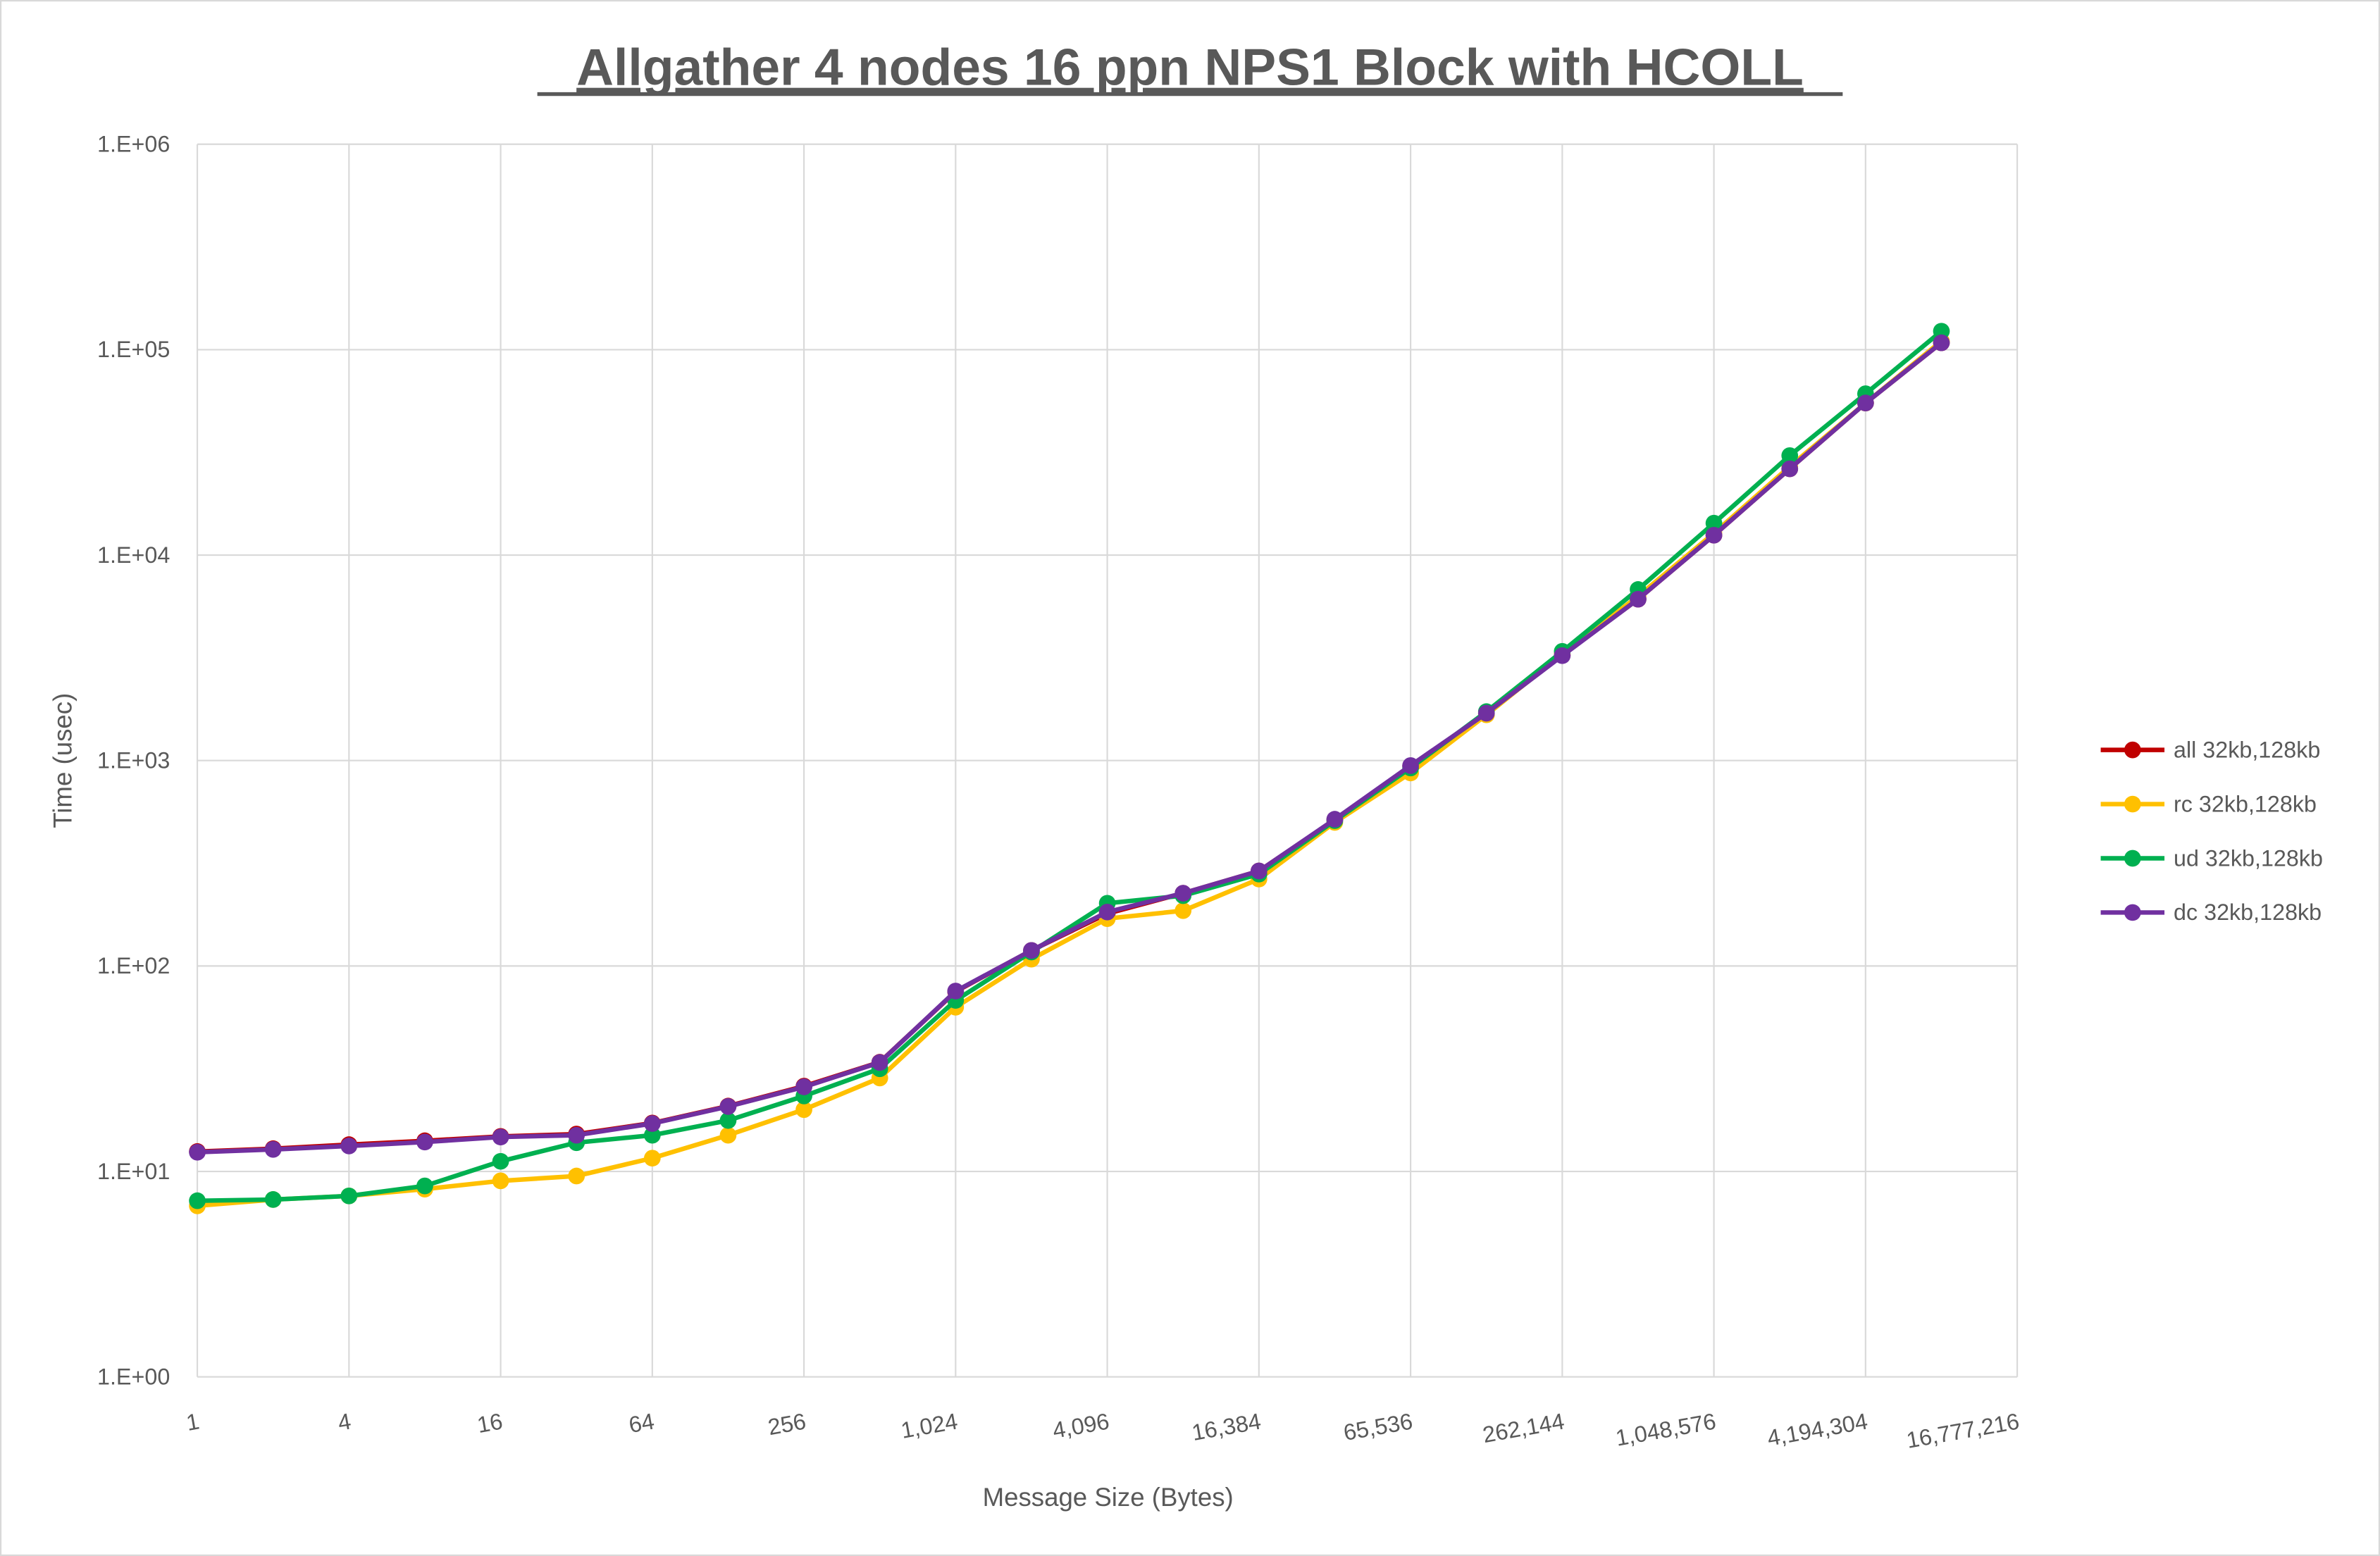  What do you see at coordinates (133, 1171) in the screenshot?
I see `y-tick-label: 1.E+01` at bounding box center [133, 1171].